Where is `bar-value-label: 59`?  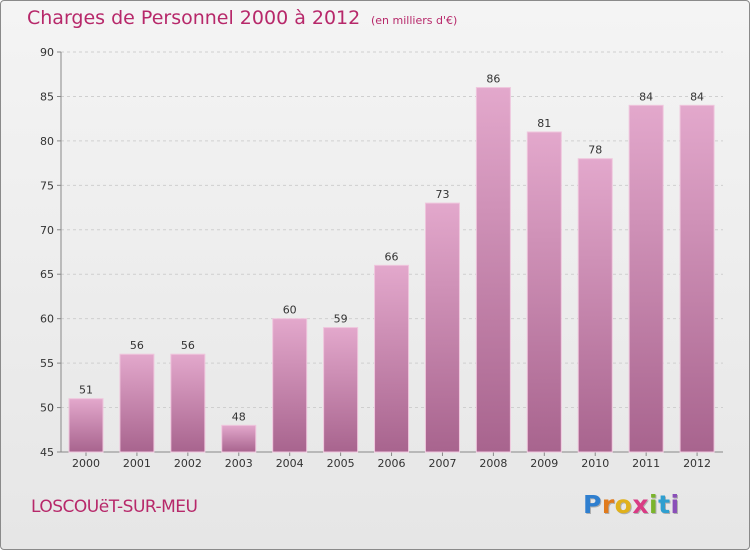
bar-value-label: 59 is located at coordinates (341, 319).